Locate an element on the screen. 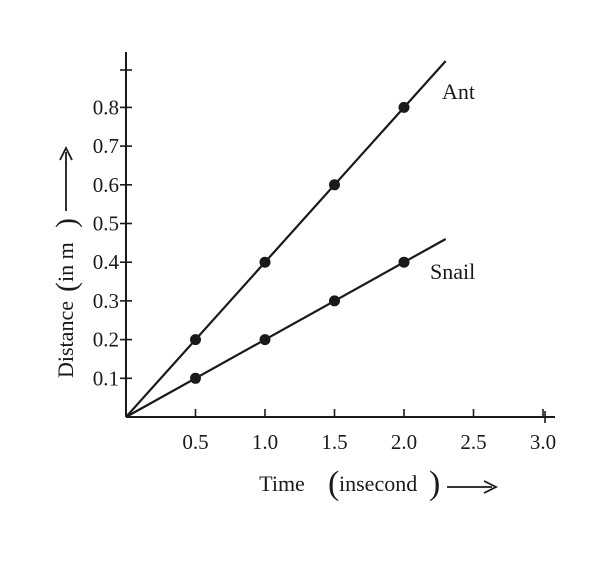 This screenshot has height=577, width=600. y-tick-label: 0.2 is located at coordinates (106, 340).